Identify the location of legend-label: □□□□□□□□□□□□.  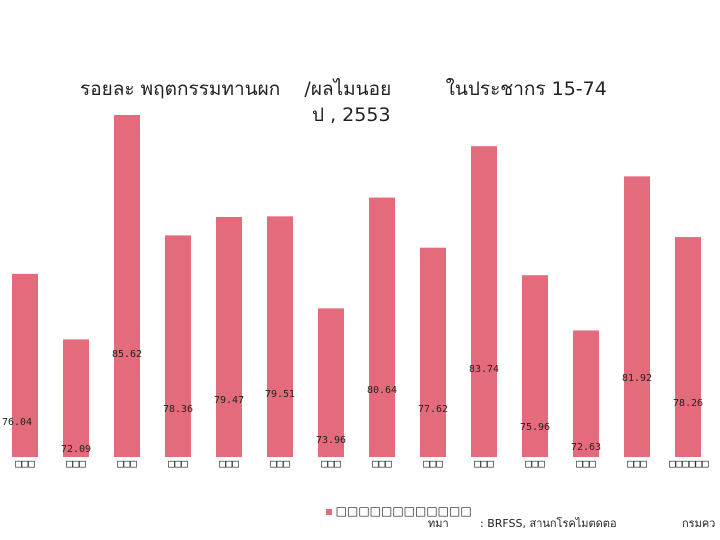
(403, 511).